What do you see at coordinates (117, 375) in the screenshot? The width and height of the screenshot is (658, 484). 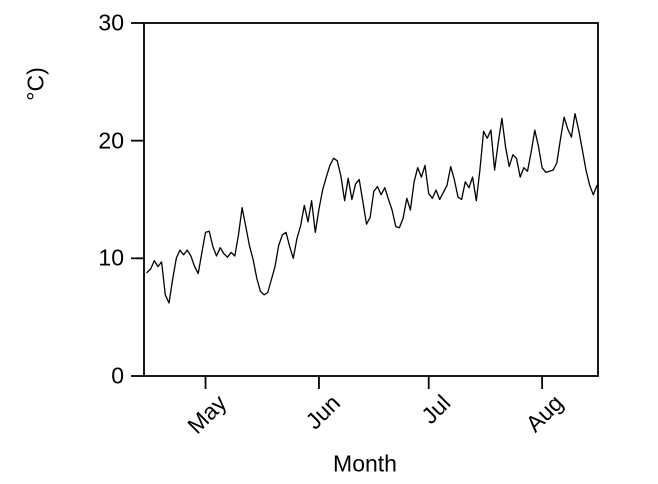 I see `y-tick-label-0: 0` at bounding box center [117, 375].